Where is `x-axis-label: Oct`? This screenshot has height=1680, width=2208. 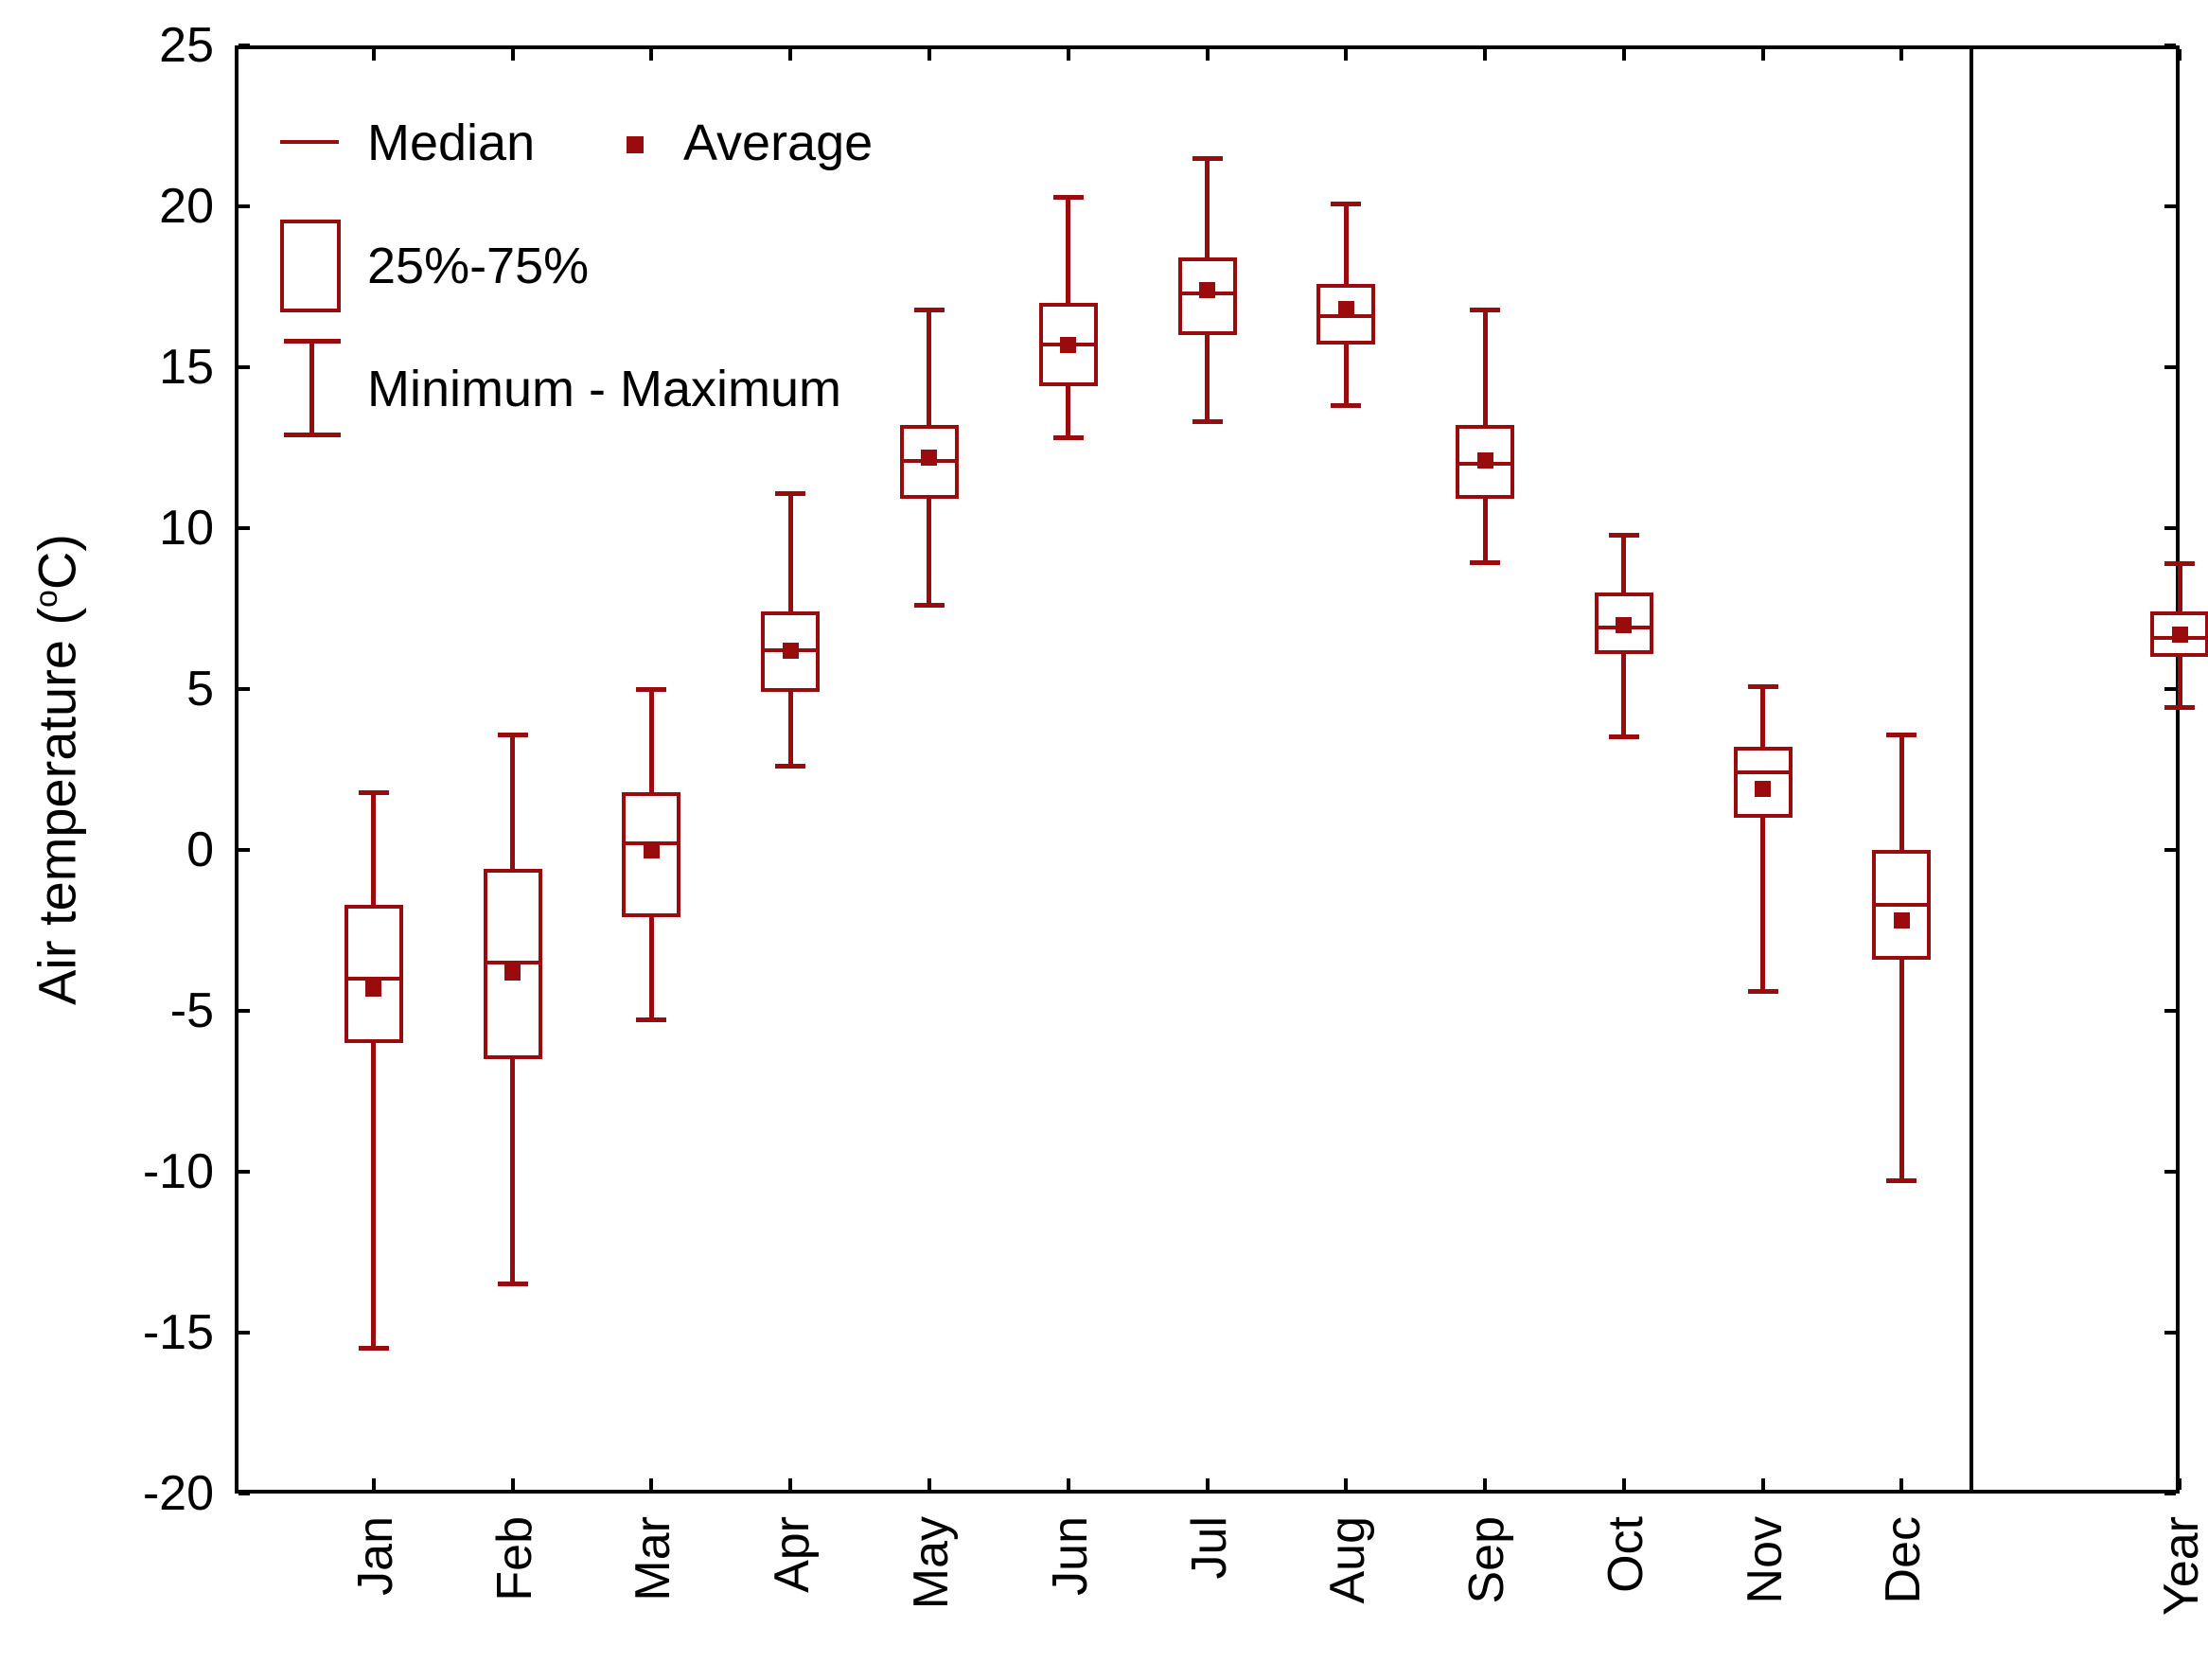 x-axis-label: Oct is located at coordinates (1625, 1554).